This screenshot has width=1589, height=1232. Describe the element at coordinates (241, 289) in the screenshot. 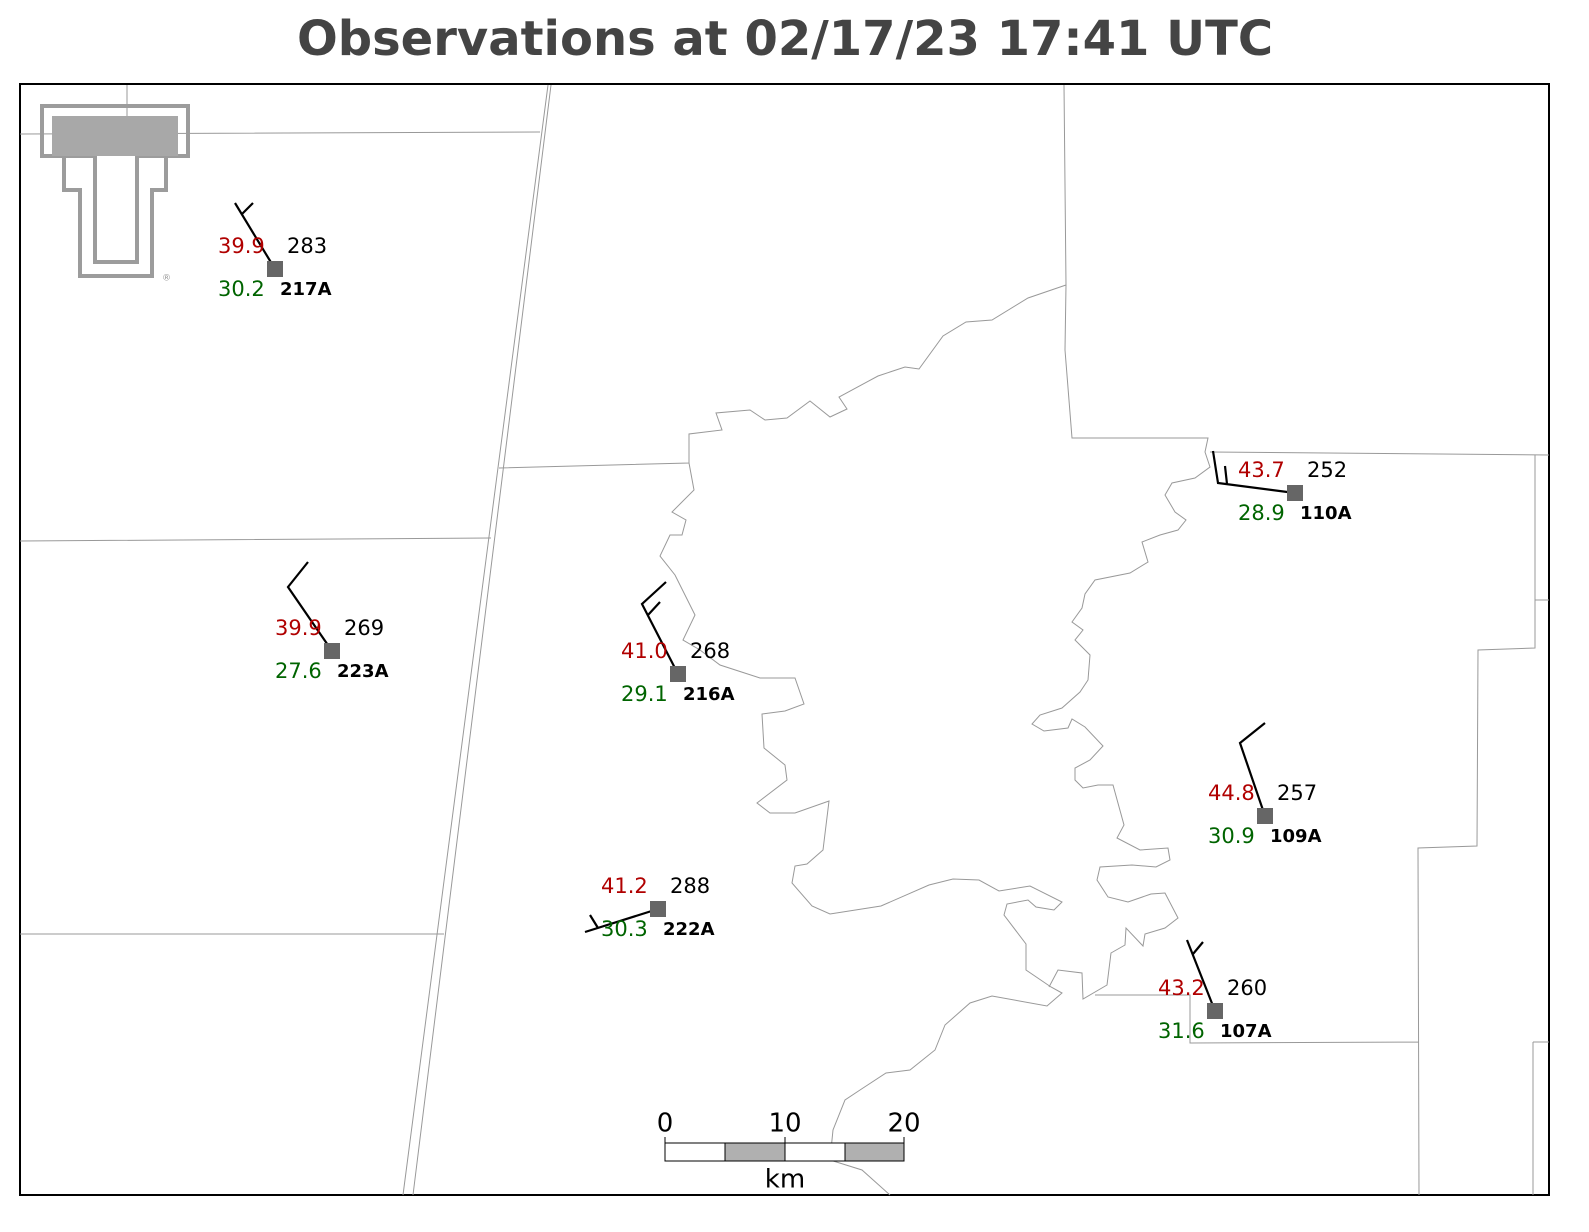

I see `dewpoint: 30.2` at that location.